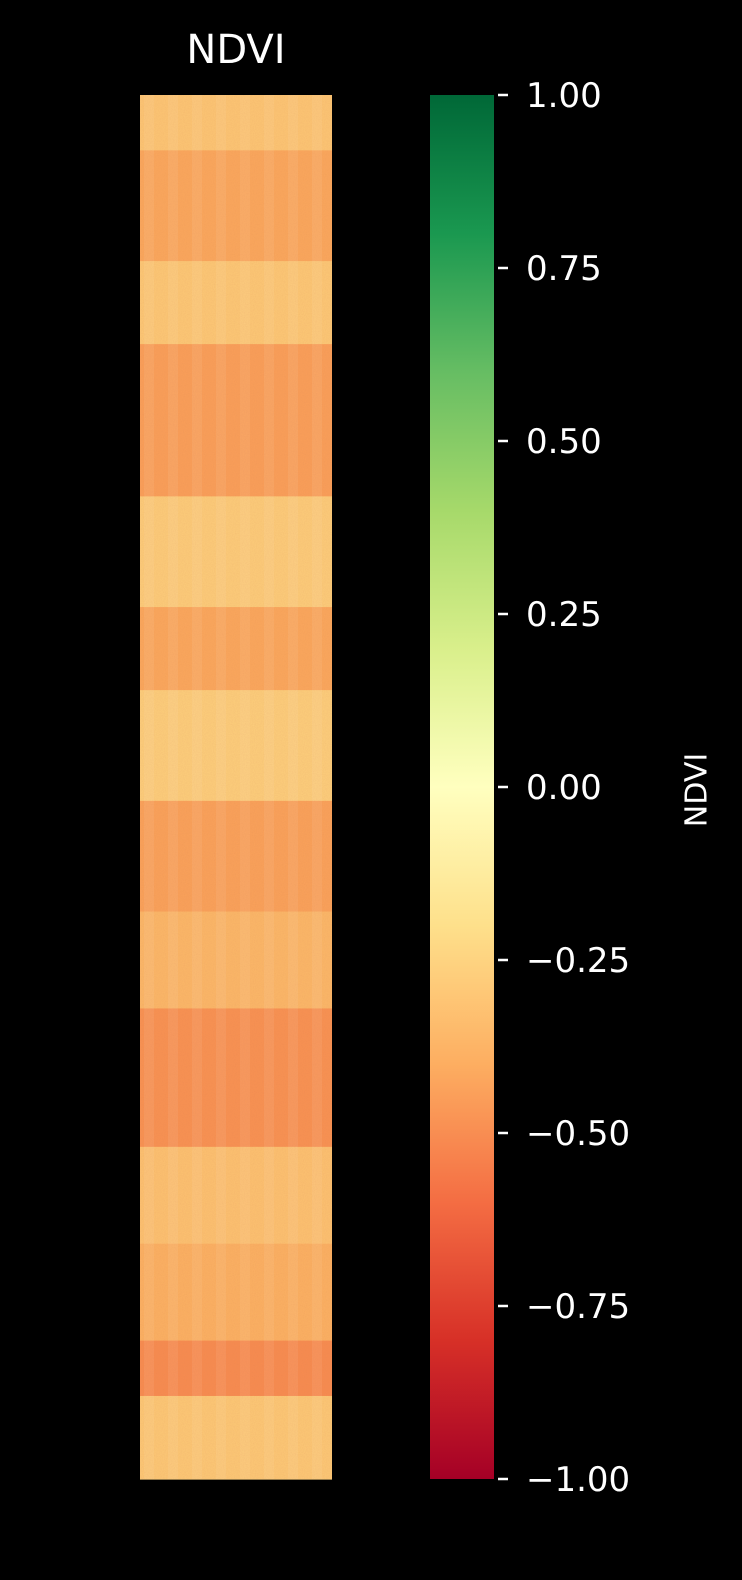 This screenshot has width=742, height=1580. Describe the element at coordinates (236, 50) in the screenshot. I see `chart-title: NDVI` at that location.